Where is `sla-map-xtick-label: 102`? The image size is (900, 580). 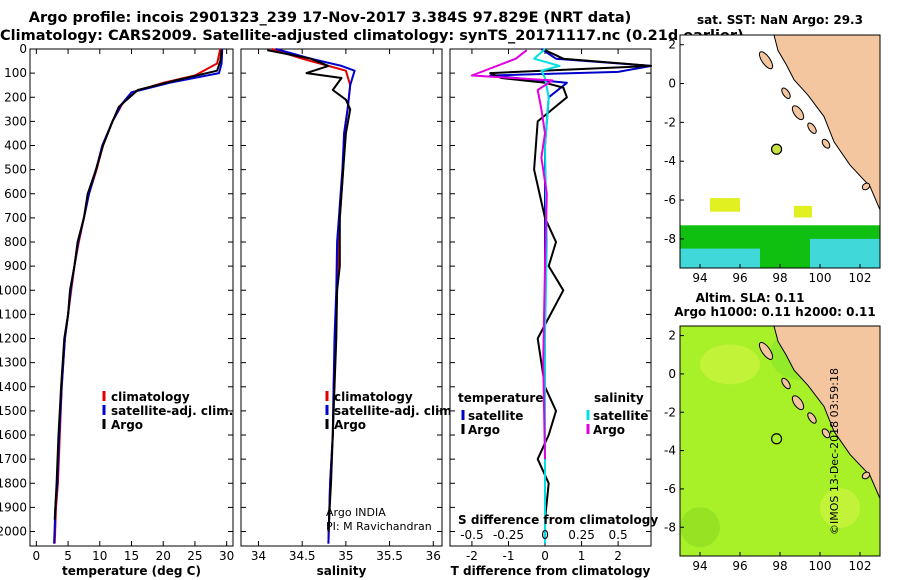
sla-map-xtick-label: 102 is located at coordinates (860, 566).